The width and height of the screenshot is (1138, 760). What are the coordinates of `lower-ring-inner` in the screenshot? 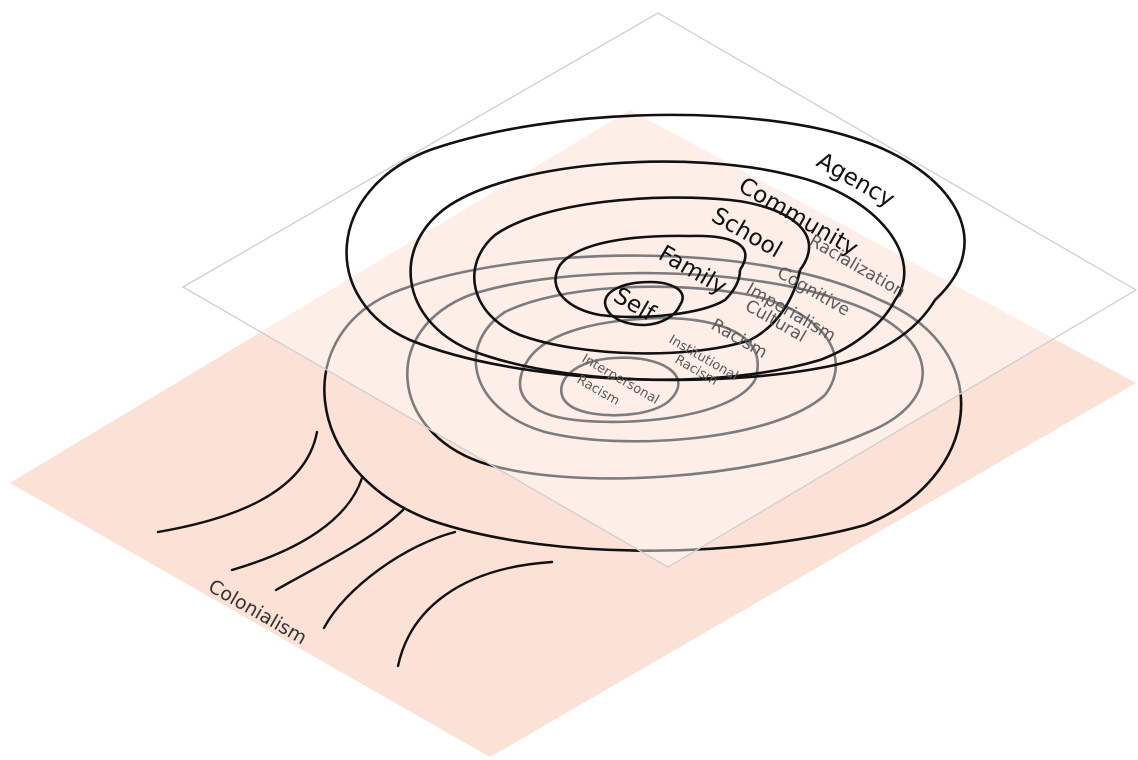 It's located at (620, 386).